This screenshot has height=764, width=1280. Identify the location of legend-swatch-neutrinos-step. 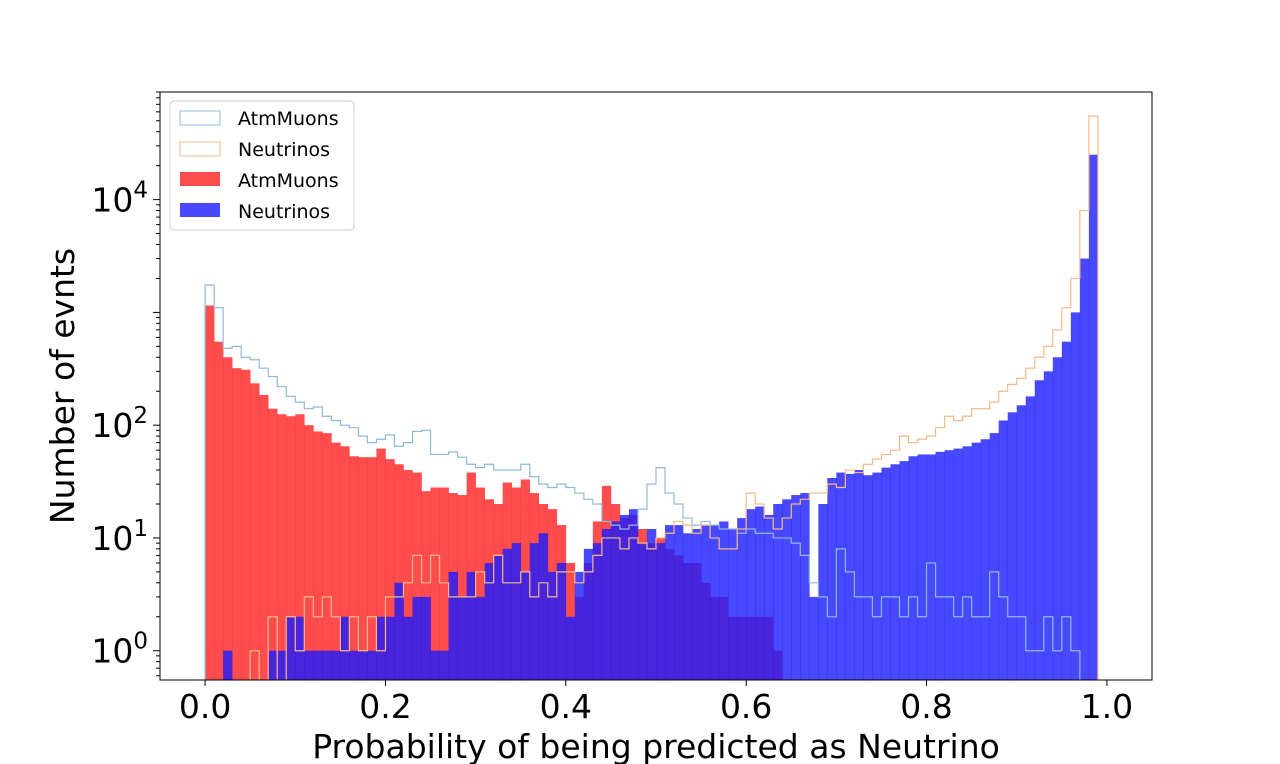
(200, 149).